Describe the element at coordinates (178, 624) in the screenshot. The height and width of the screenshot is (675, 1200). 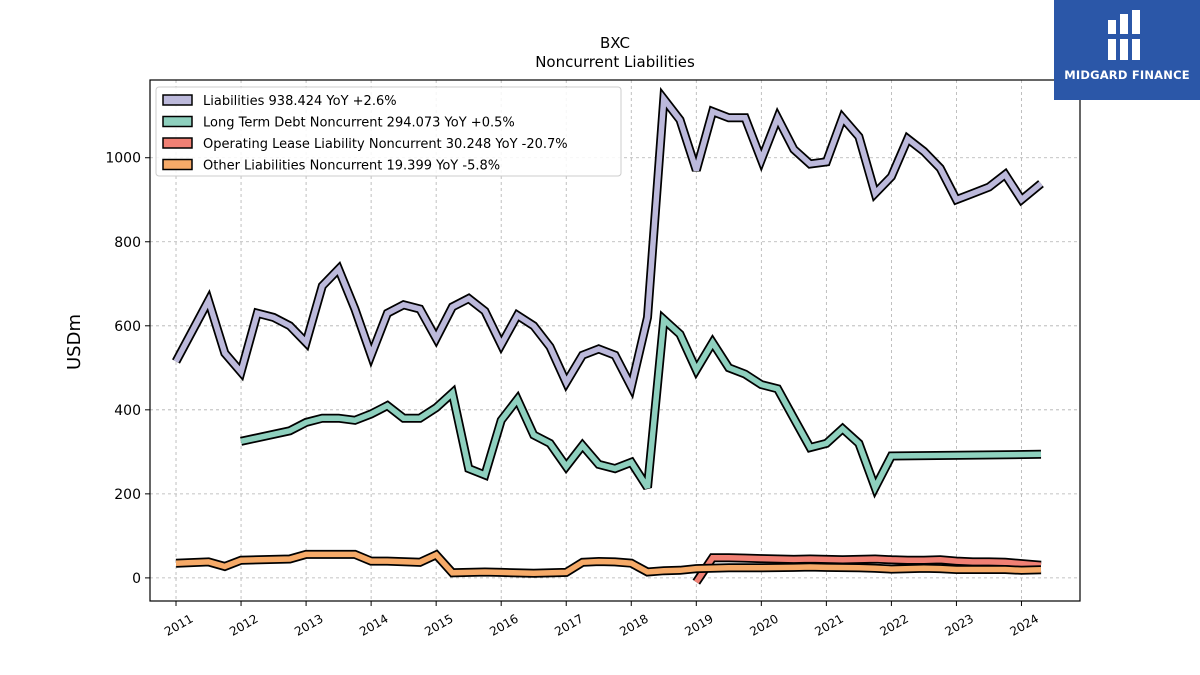
I see `x-tick-label: 2011` at that location.